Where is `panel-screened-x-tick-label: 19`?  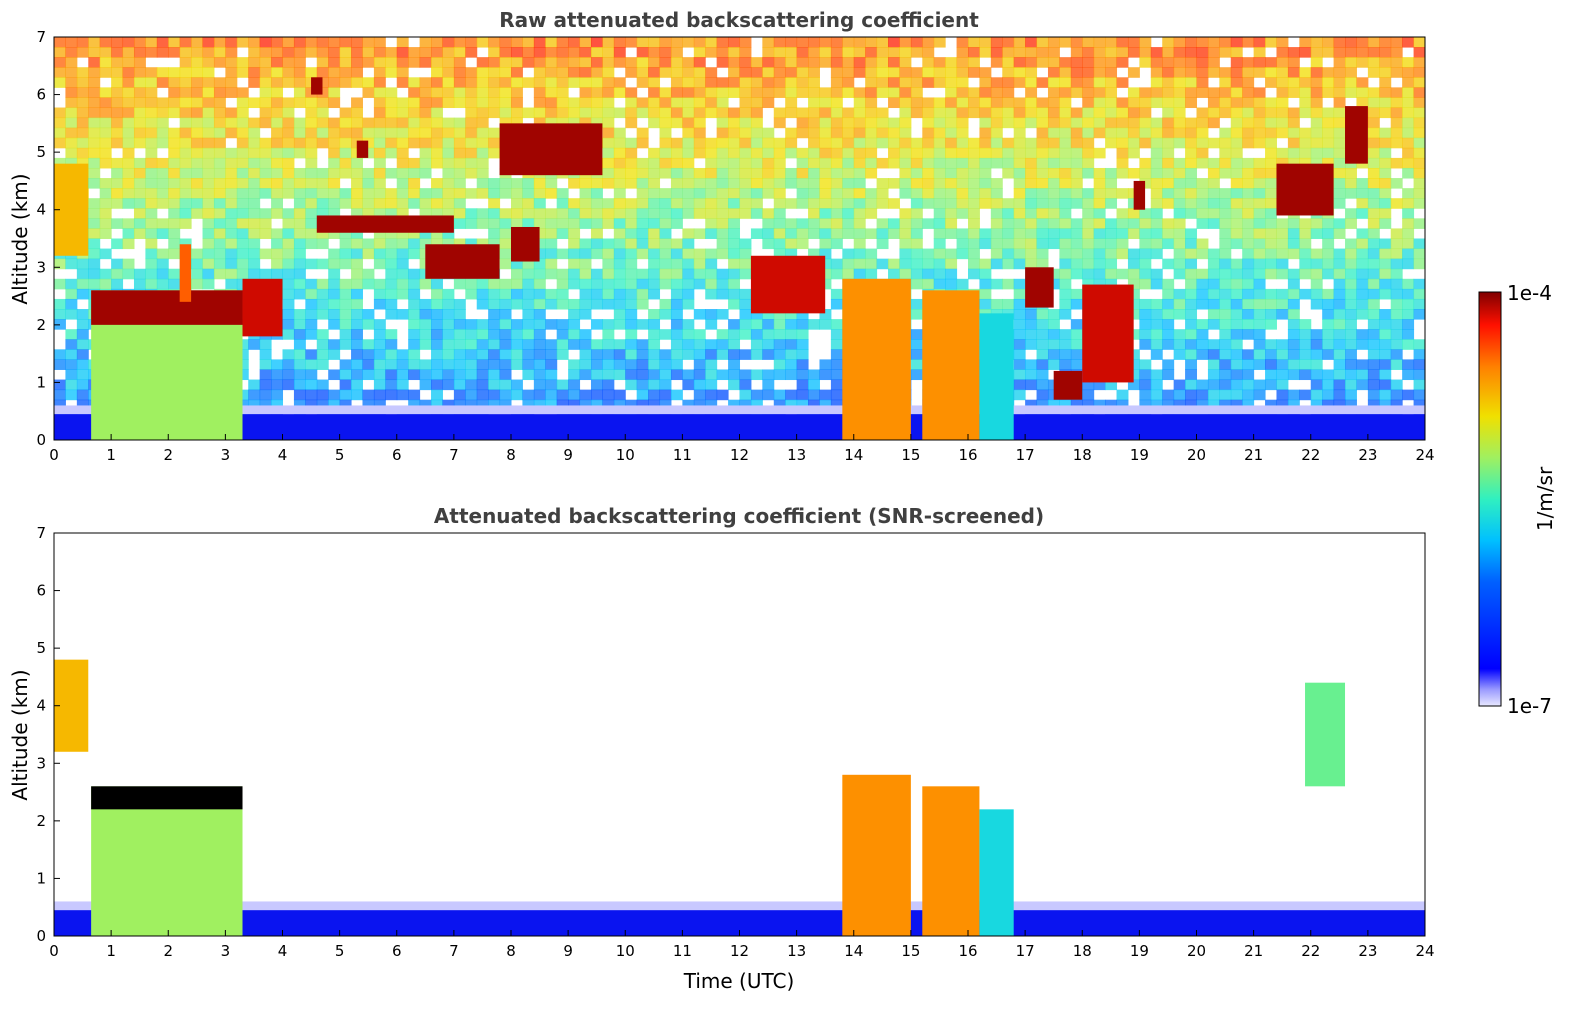
panel-screened-x-tick-label: 19 is located at coordinates (1139, 951).